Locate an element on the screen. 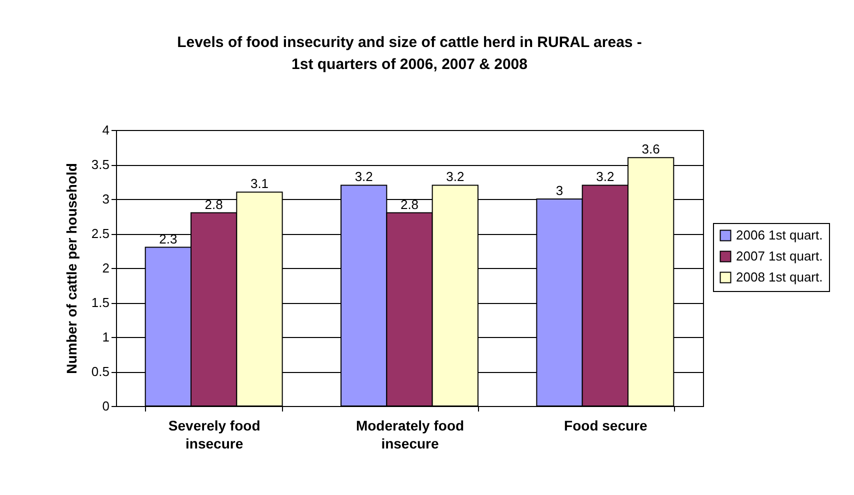 The width and height of the screenshot is (854, 495). y-tick-label: 0 is located at coordinates (106, 406).